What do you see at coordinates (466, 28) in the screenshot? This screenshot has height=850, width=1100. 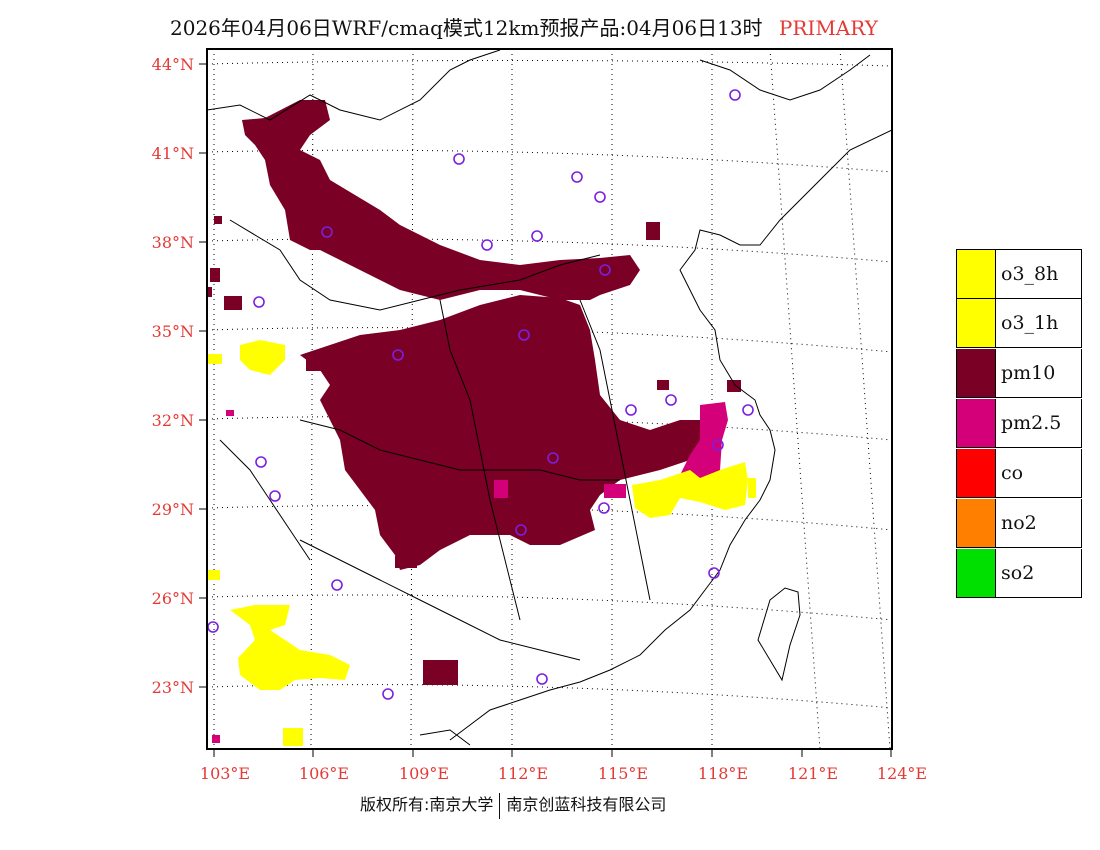 I see `title-main: 2026年04月06日WRF/cmaq模式12km预报产品:04月06日13时` at bounding box center [466, 28].